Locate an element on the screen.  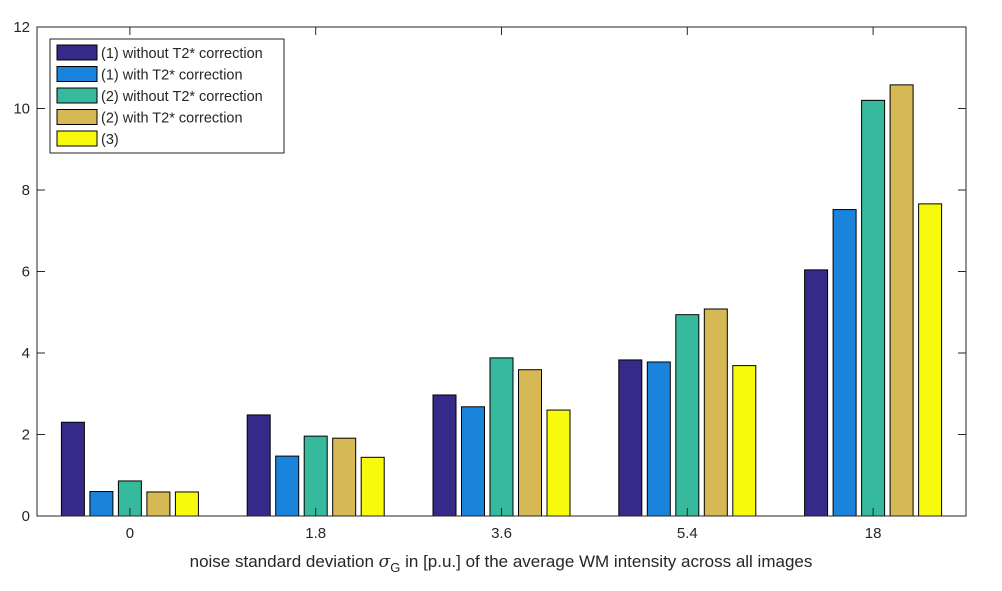
legend-label-1: (1) without T2* correction is located at coordinates (182, 54).